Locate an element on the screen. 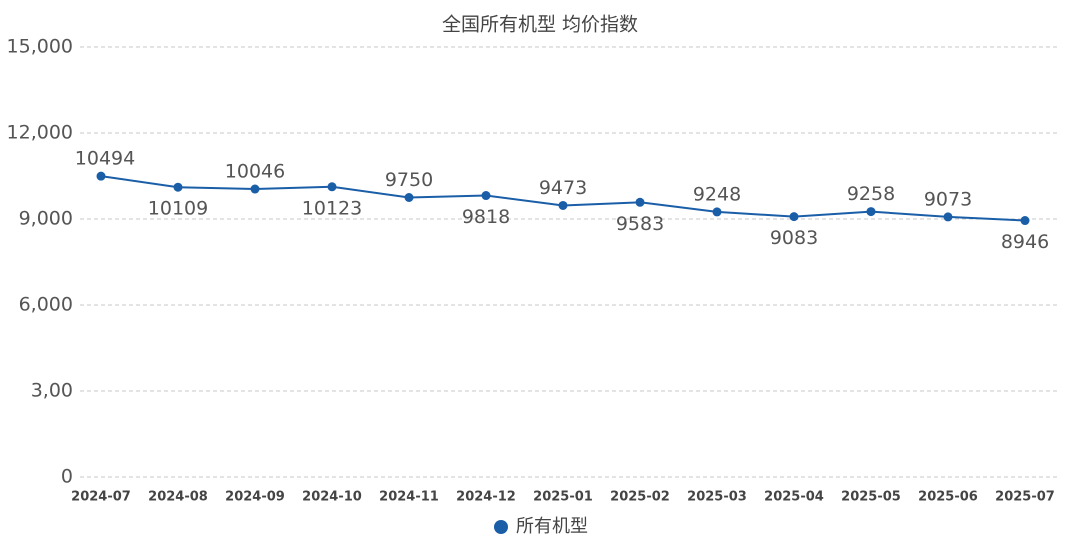 The image size is (1080, 549). data-label: 9258 is located at coordinates (871, 194).